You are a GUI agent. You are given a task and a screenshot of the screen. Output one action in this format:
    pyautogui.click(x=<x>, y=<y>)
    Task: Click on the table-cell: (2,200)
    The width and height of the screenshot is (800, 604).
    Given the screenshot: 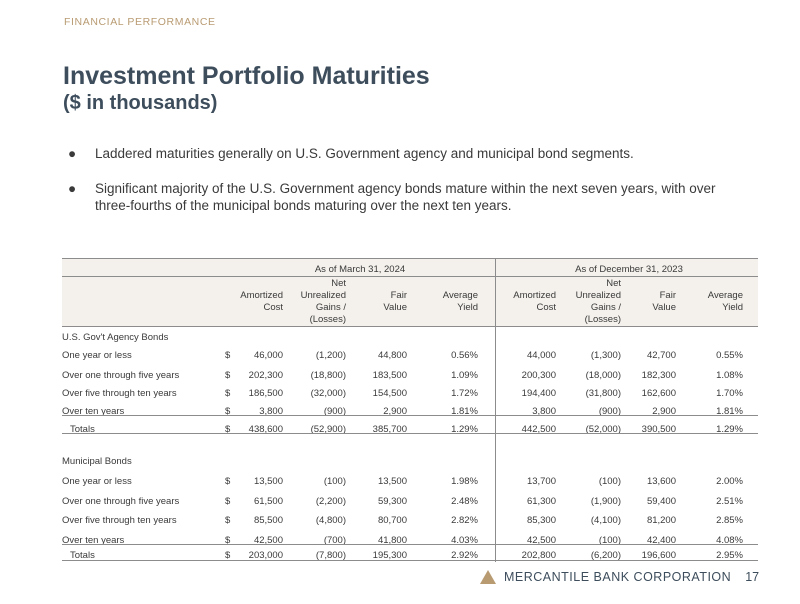 What is the action you would take?
    pyautogui.click(x=330, y=501)
    